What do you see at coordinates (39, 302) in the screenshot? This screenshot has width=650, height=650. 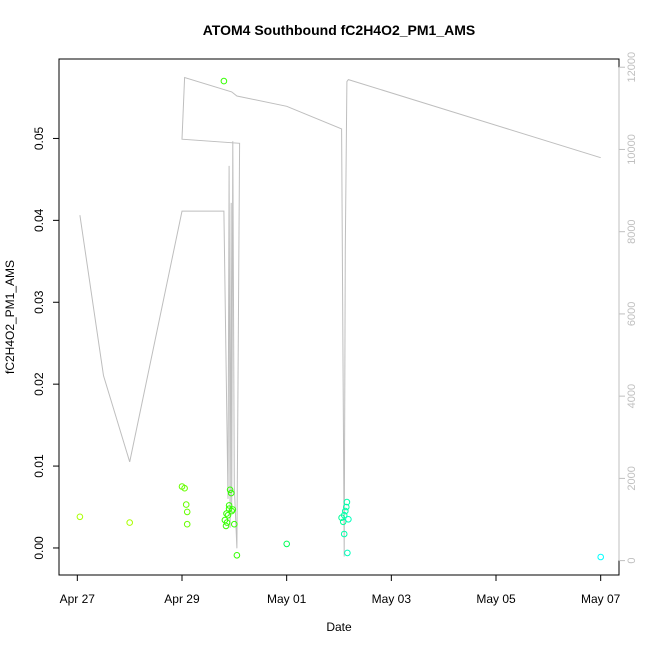 I see `y-tick-label: 0.03` at bounding box center [39, 302].